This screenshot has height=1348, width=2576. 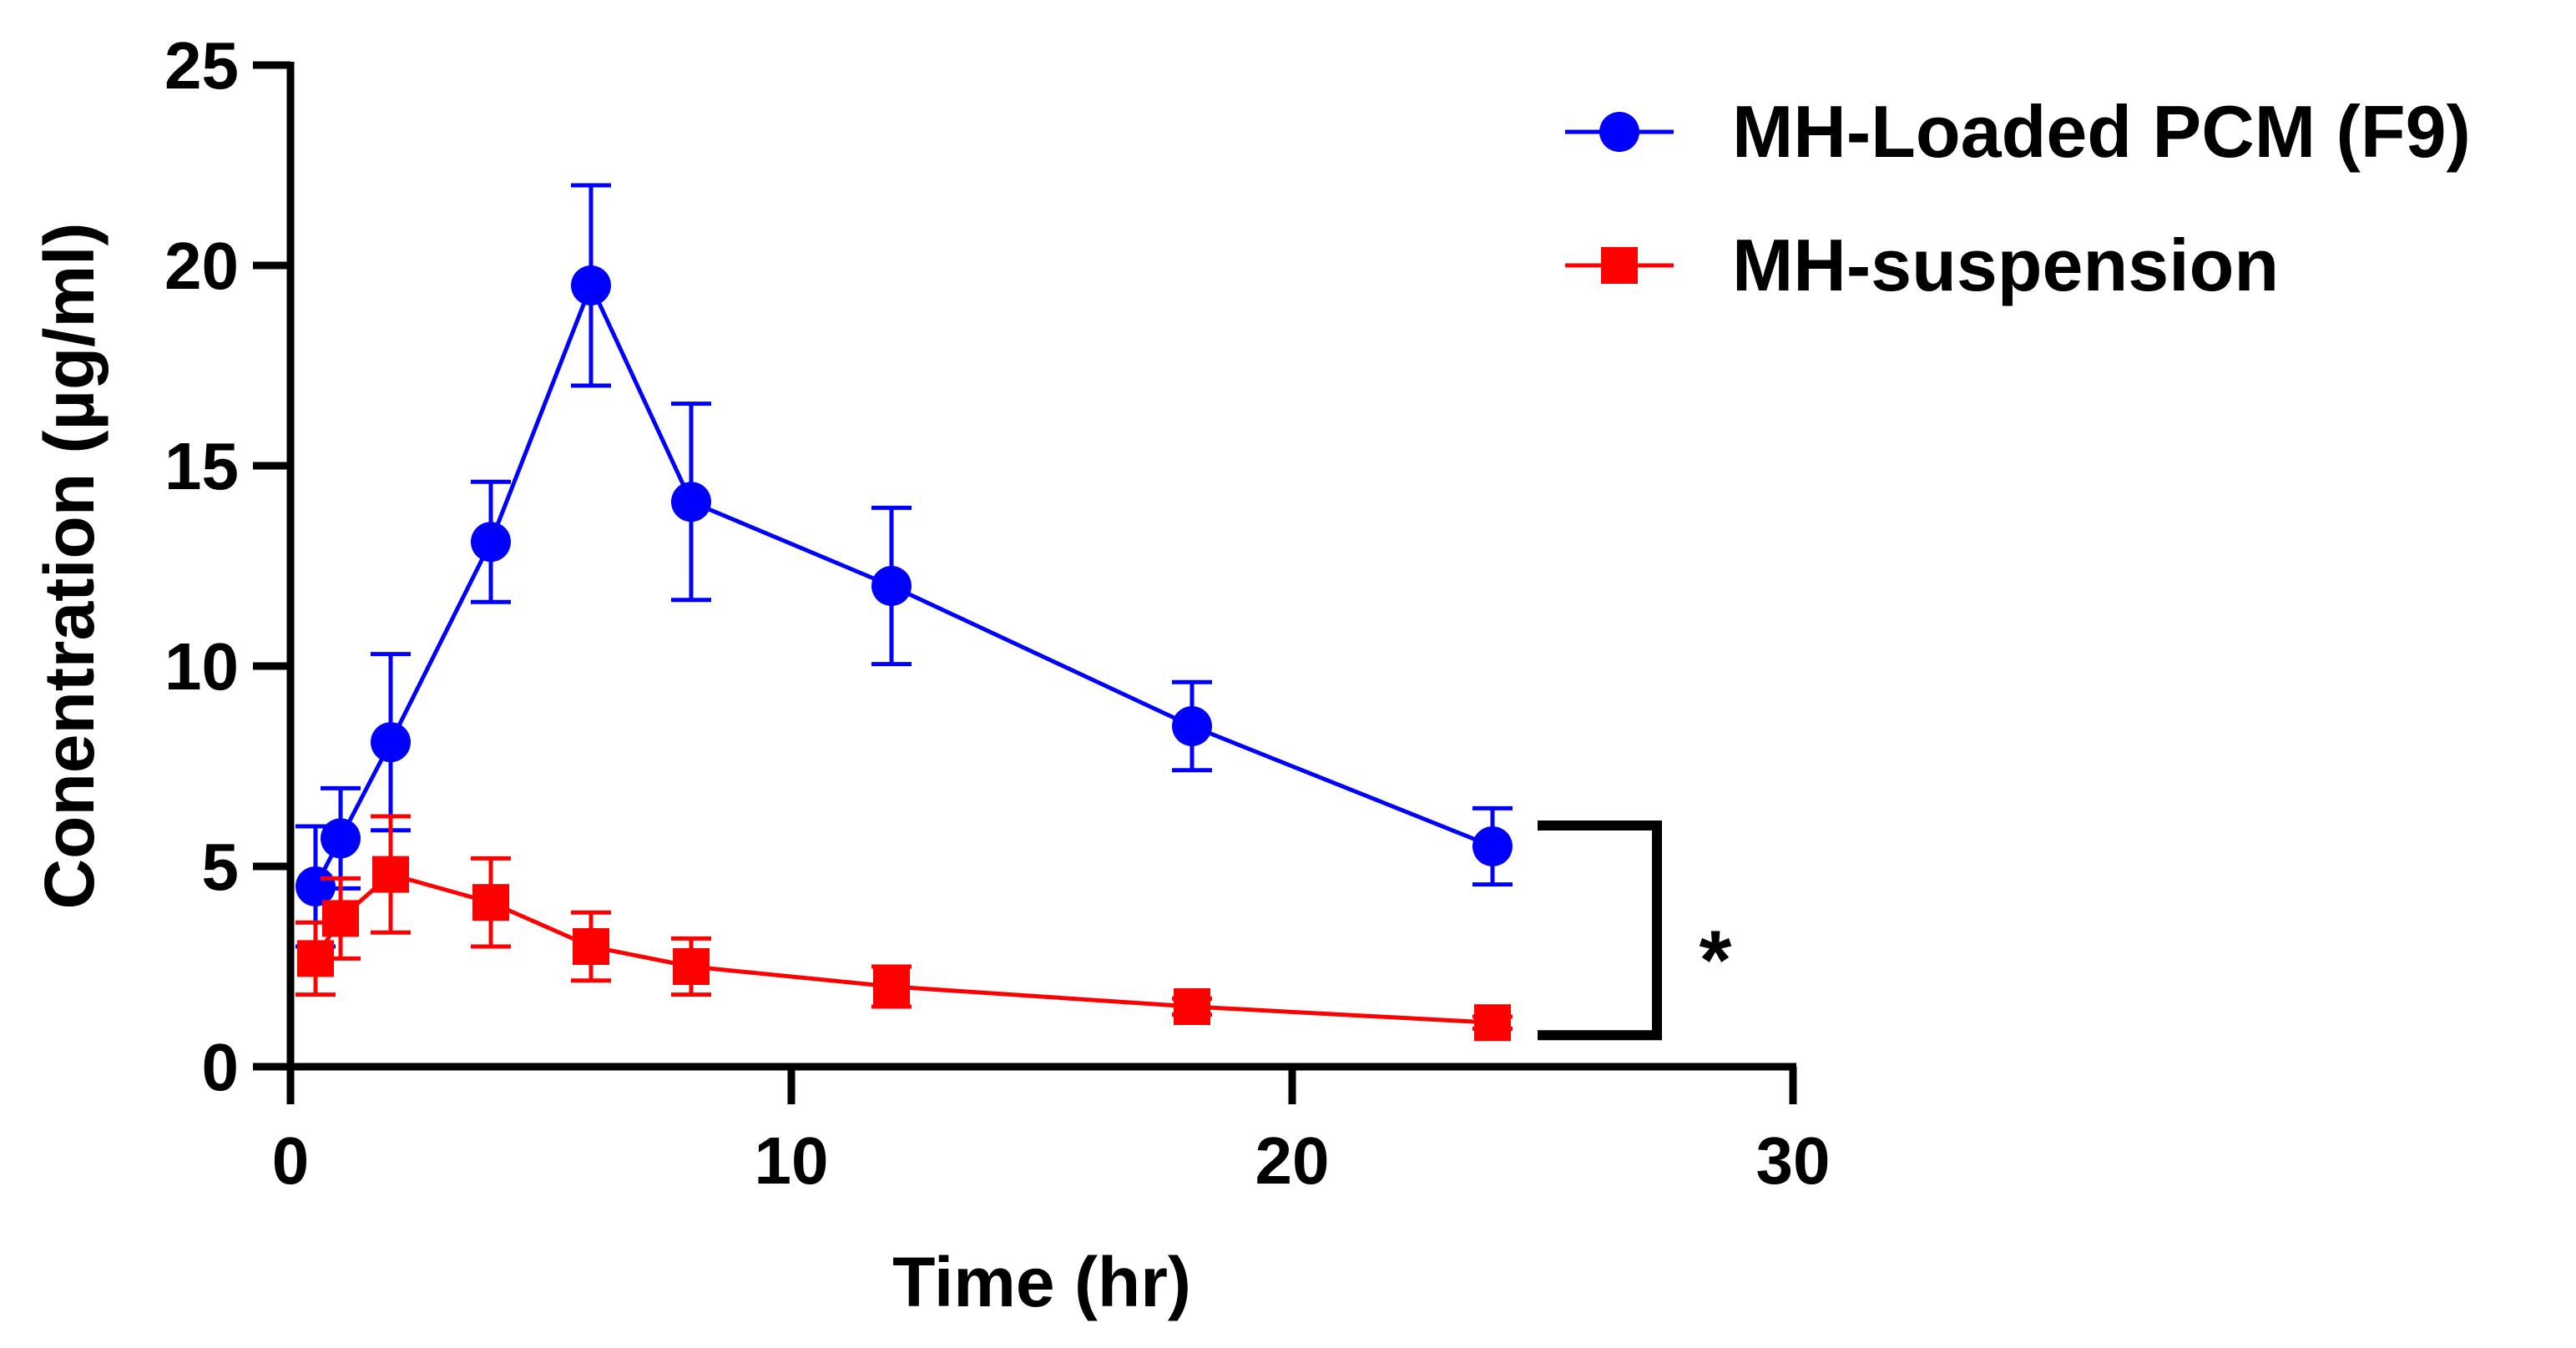 What do you see at coordinates (1716, 960) in the screenshot?
I see `significance-asterisk: *` at bounding box center [1716, 960].